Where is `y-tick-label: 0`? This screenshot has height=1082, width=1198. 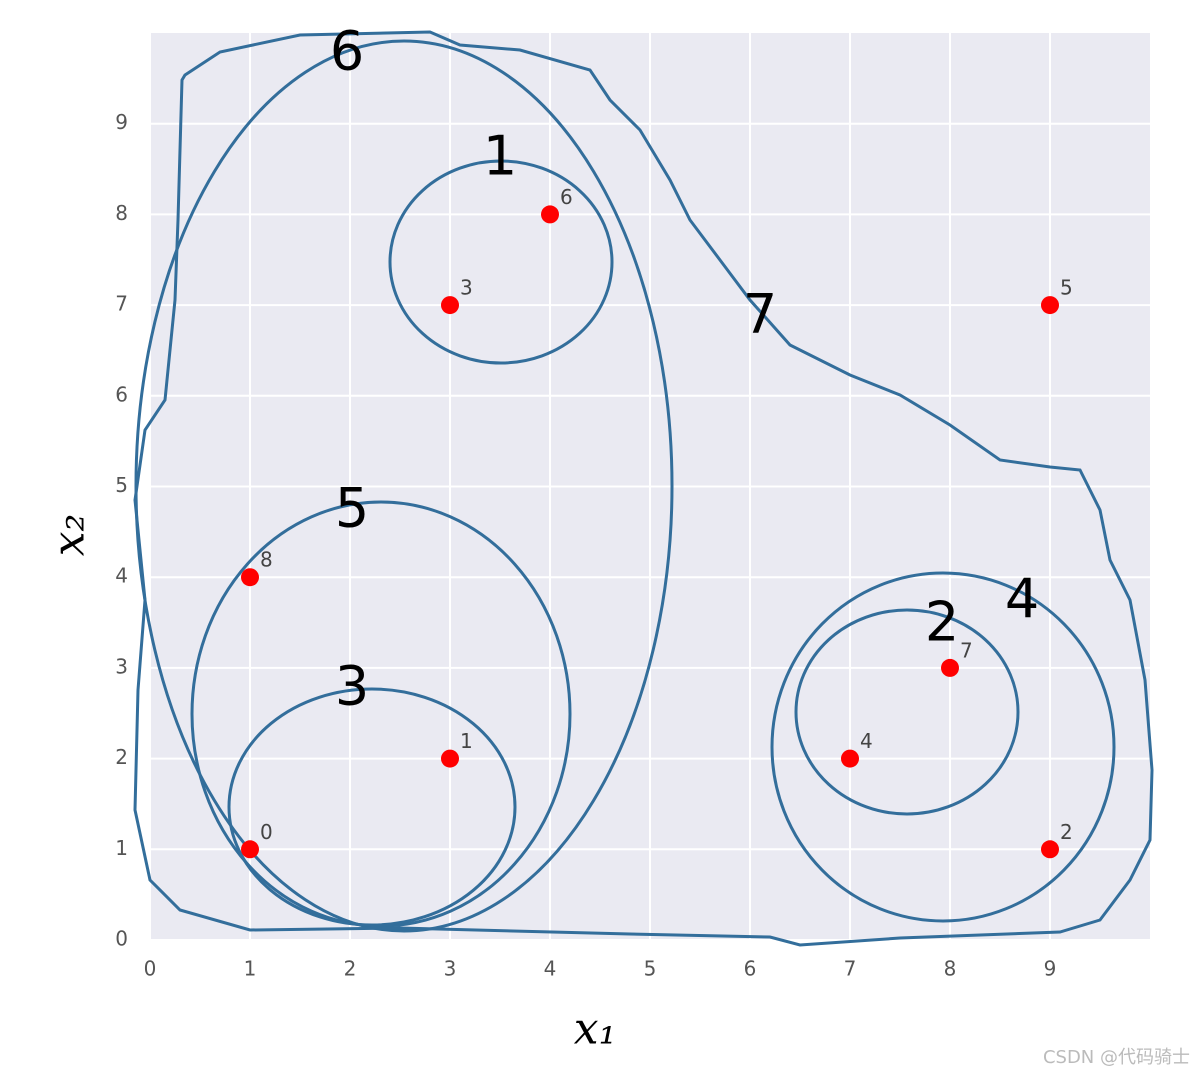
y-tick-label: 0 is located at coordinates (121, 939).